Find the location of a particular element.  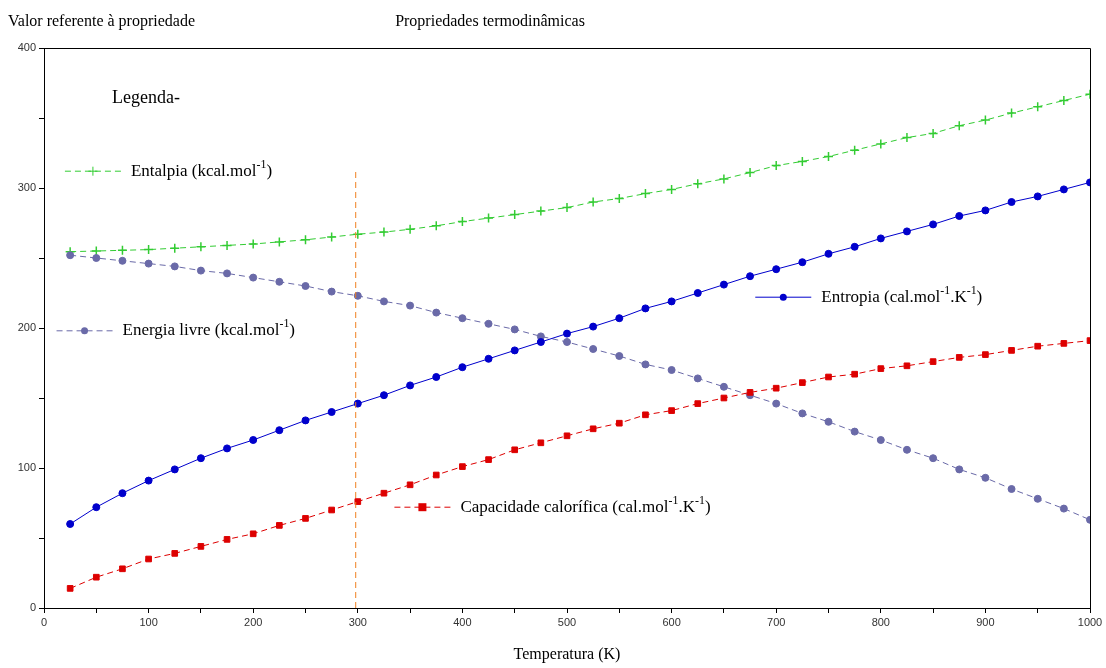

x-tick-label: 500 is located at coordinates (567, 621).